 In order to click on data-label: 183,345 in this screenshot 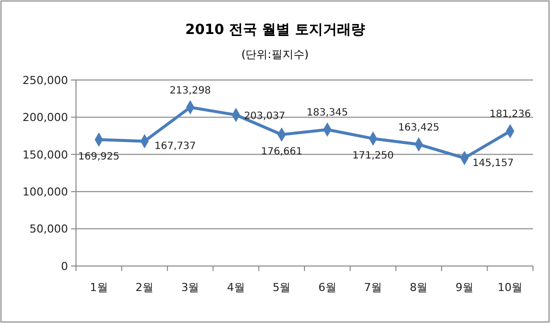, I will do `click(327, 113)`.